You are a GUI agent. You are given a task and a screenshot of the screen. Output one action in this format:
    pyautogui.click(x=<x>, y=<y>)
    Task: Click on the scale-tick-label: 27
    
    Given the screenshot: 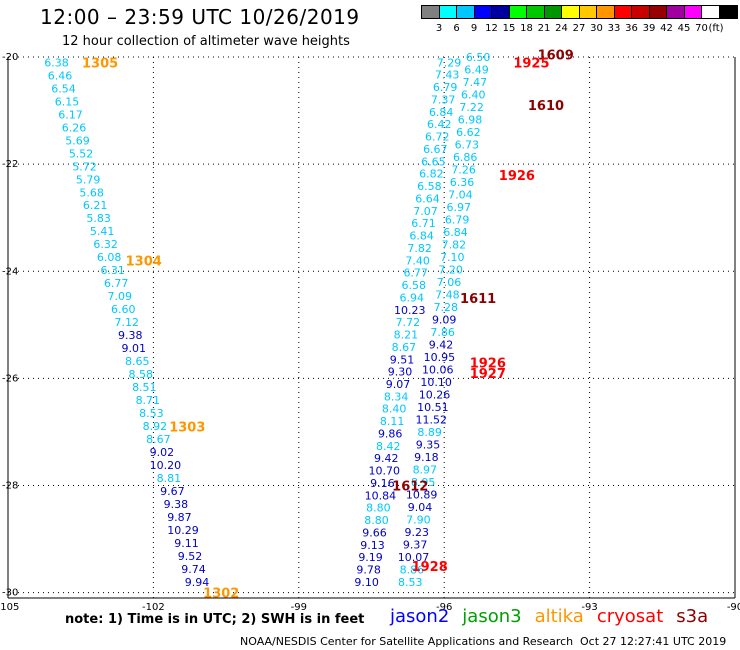 What is the action you would take?
    pyautogui.click(x=579, y=28)
    